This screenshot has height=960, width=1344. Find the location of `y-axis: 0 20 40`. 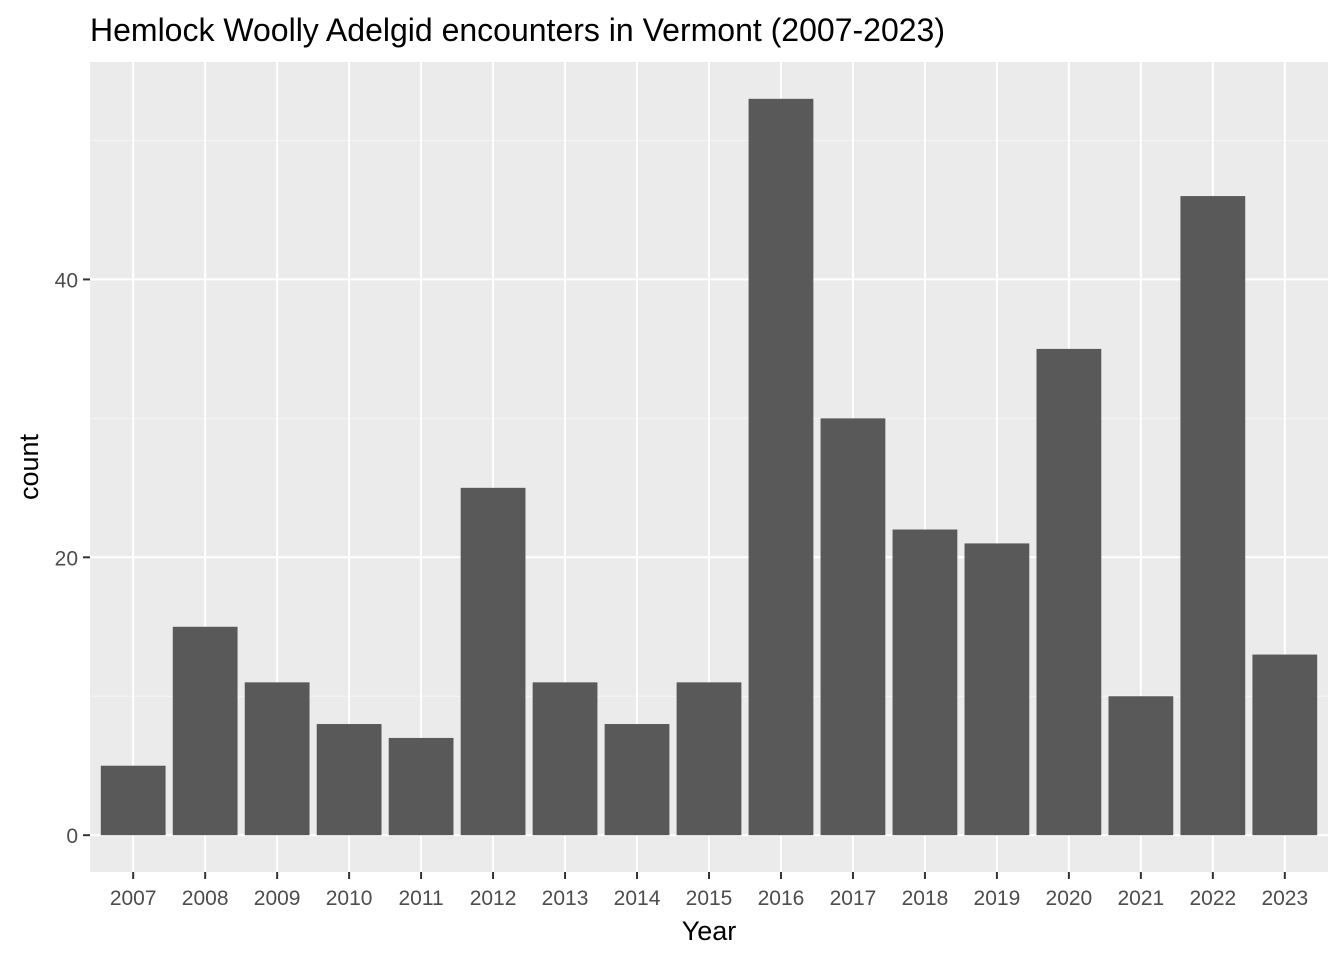

y-axis: 0 20 40 is located at coordinates (72, 558).